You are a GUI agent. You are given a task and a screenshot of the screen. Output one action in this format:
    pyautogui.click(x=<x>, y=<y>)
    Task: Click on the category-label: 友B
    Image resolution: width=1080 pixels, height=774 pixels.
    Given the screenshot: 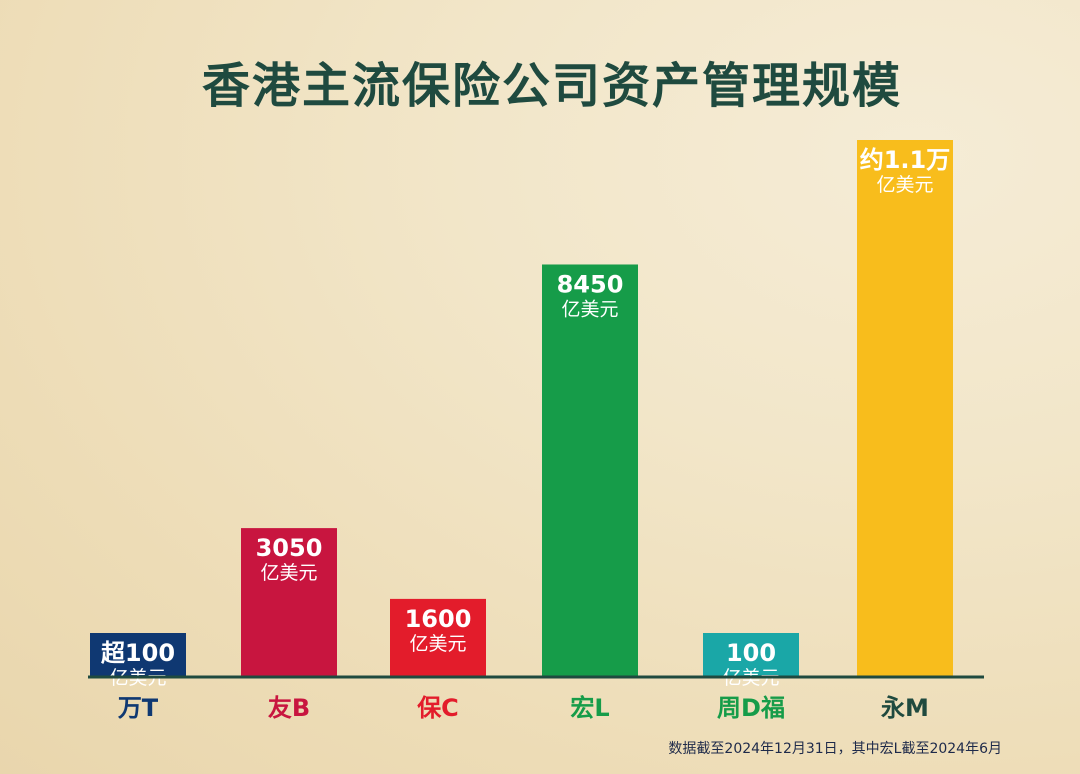 What is the action you would take?
    pyautogui.click(x=289, y=708)
    